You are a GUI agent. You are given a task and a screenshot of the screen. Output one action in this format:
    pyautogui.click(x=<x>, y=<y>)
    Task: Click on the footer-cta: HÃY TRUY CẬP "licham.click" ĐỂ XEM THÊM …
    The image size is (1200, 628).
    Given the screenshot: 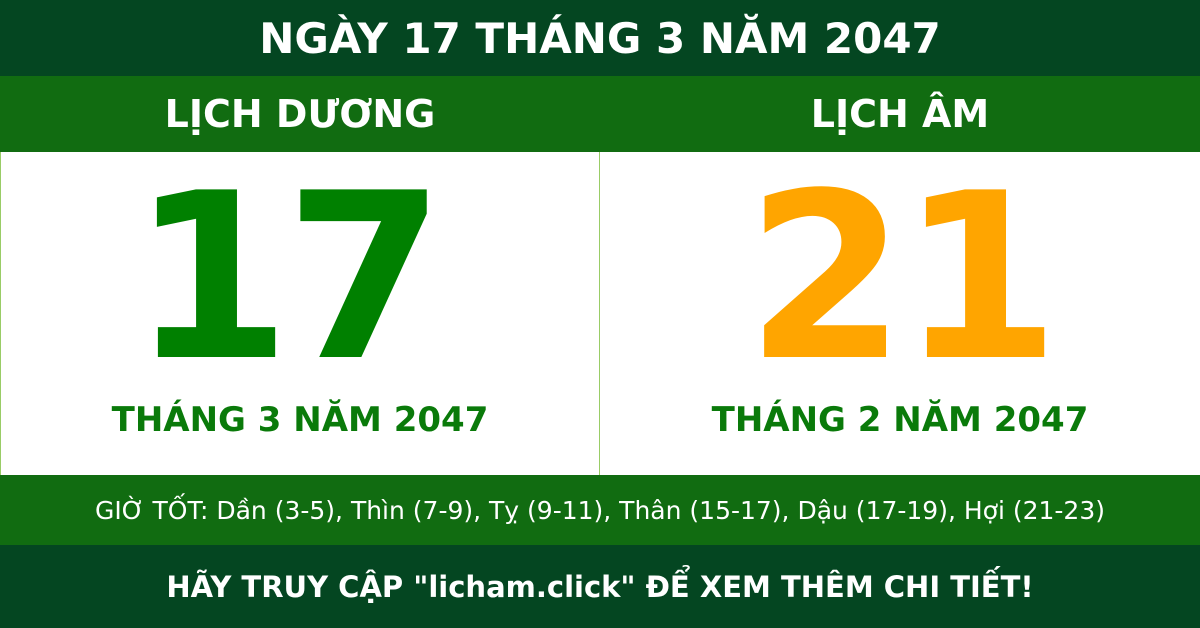 What is the action you would take?
    pyautogui.click(x=600, y=586)
    